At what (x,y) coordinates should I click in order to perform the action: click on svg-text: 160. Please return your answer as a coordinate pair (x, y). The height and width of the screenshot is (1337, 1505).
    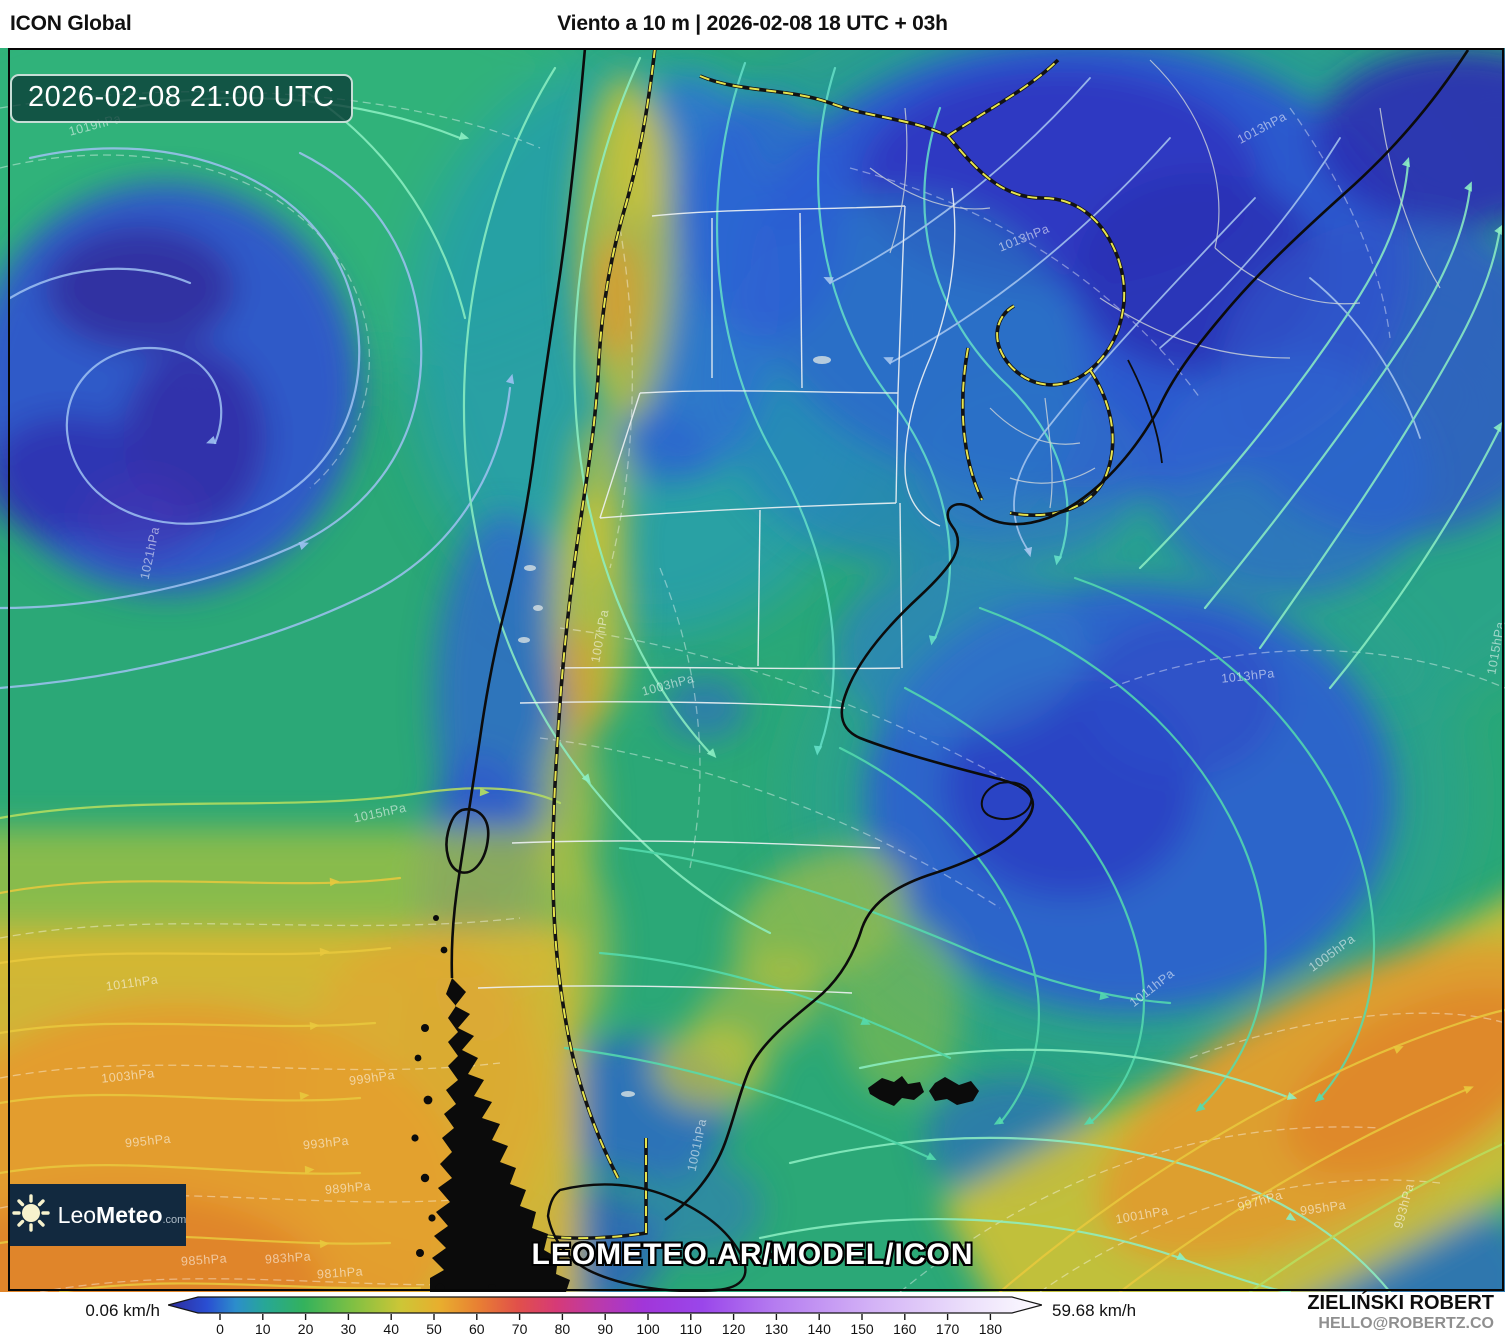
    Looking at the image, I should click on (905, 1329).